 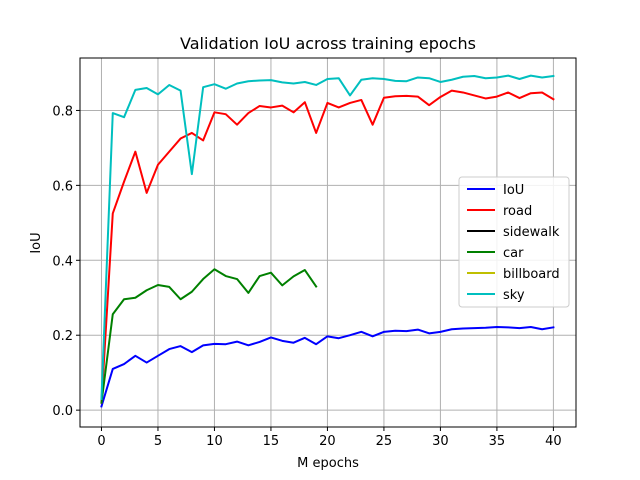 I want to click on legend-label-road: road, so click(x=517, y=211).